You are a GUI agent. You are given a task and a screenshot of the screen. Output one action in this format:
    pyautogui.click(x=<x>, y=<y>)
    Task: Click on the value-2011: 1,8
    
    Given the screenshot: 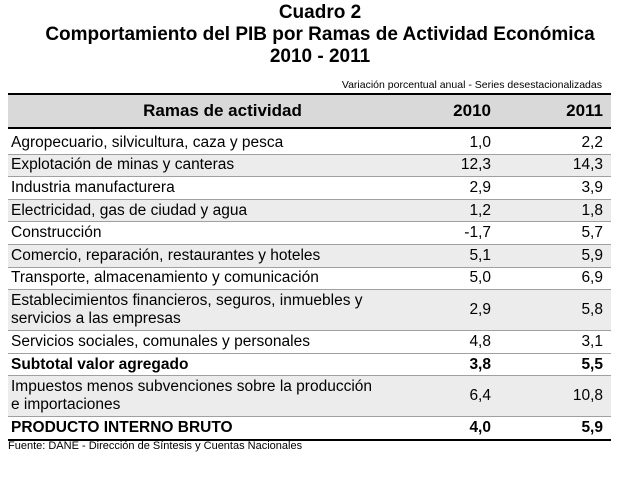 What is the action you would take?
    pyautogui.click(x=592, y=210)
    